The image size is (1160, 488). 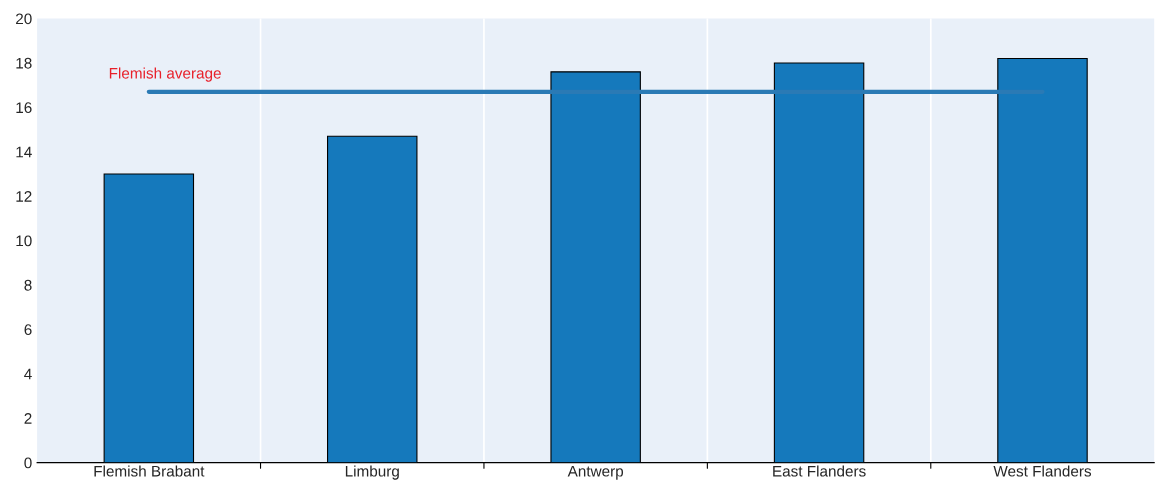 What do you see at coordinates (595, 472) in the screenshot?
I see `x-tick-label: Antwerp` at bounding box center [595, 472].